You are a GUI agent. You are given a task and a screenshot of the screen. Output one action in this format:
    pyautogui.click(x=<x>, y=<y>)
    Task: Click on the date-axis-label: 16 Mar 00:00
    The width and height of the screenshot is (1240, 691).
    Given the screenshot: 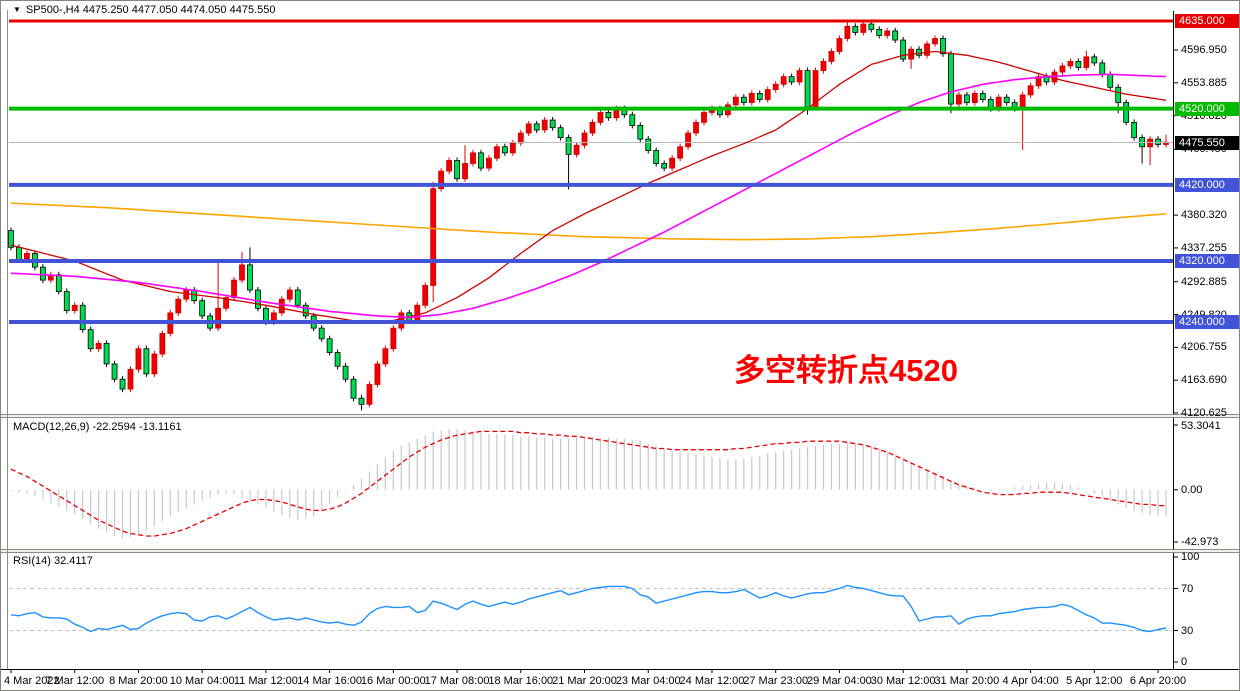 What is the action you would take?
    pyautogui.click(x=393, y=681)
    